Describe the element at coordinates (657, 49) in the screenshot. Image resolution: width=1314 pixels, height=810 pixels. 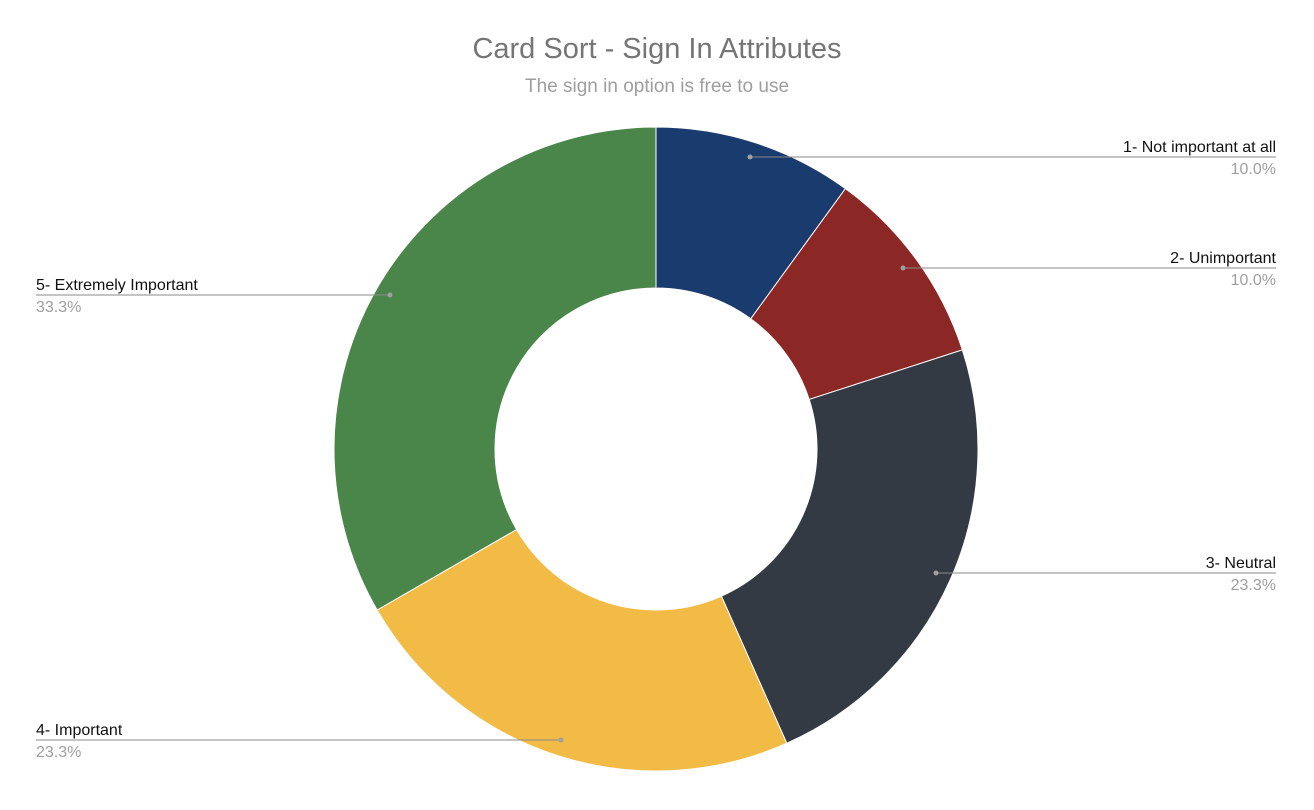
I see `chart-title: Card Sort - Sign In Attributes` at that location.